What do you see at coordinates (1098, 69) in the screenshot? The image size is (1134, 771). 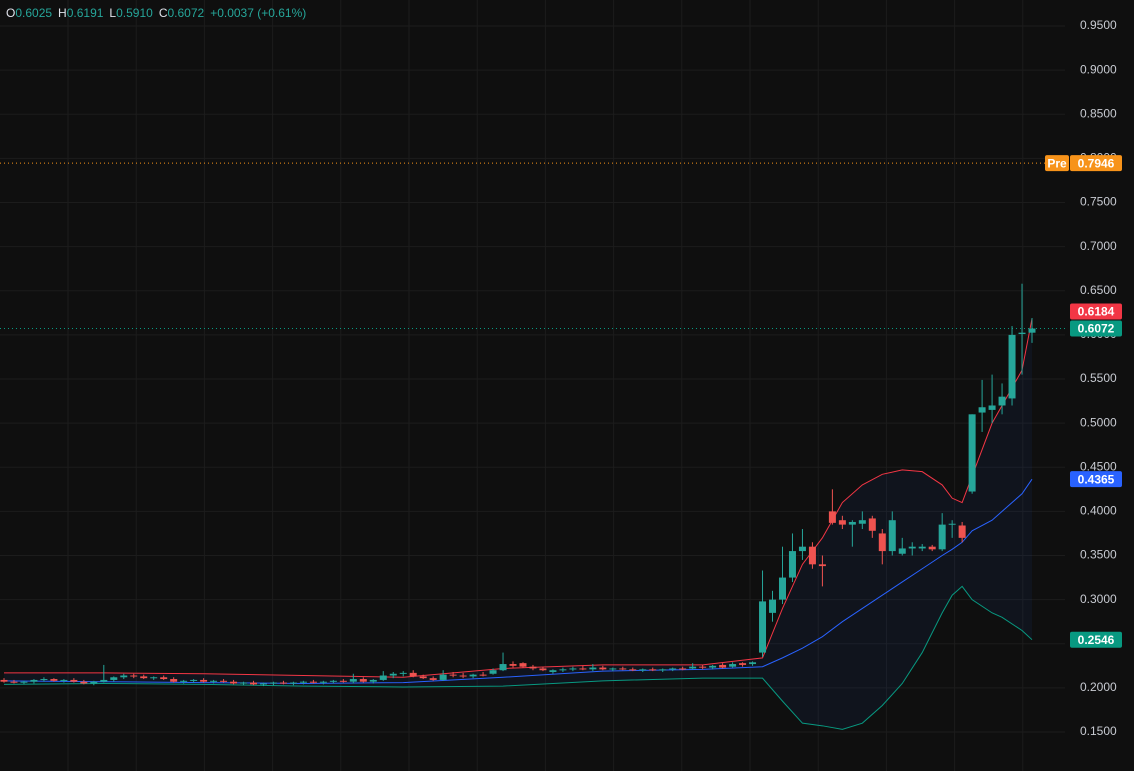 I see `y-tick-label: 0.9000` at bounding box center [1098, 69].